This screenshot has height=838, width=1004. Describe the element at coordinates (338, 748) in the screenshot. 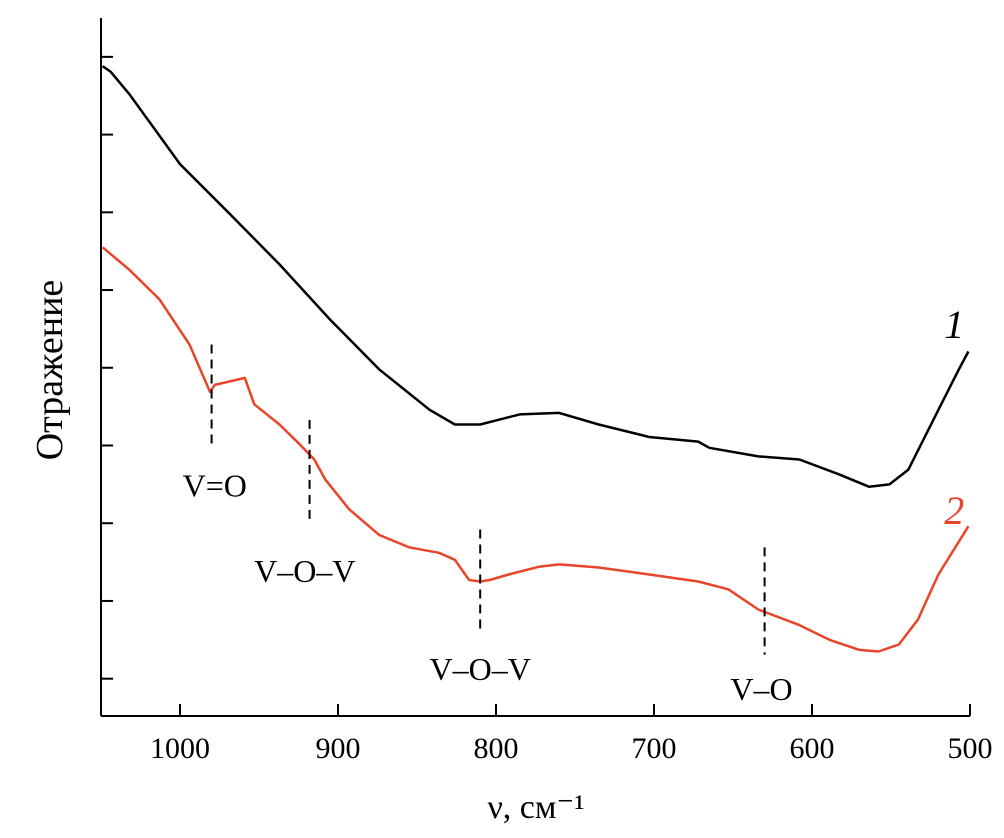

I see `x-tick-label: 900` at that location.